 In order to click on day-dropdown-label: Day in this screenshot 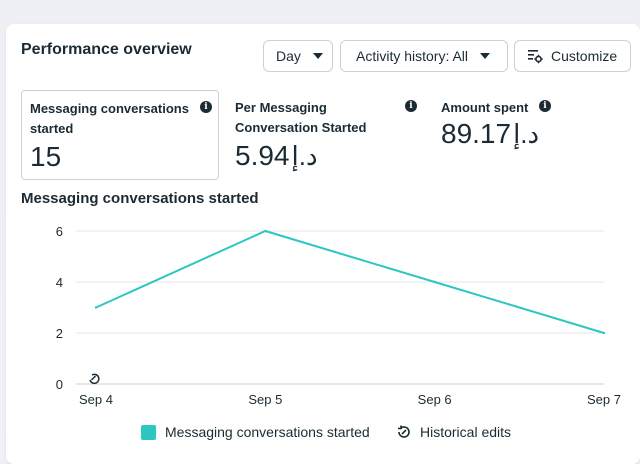, I will do `click(288, 56)`.